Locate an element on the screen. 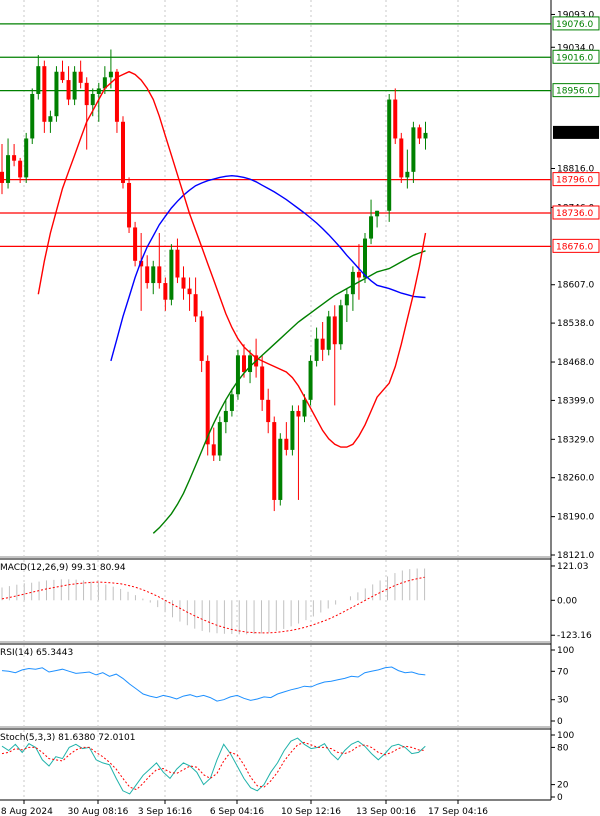  price-tick-label: 18538.0 is located at coordinates (575, 324).